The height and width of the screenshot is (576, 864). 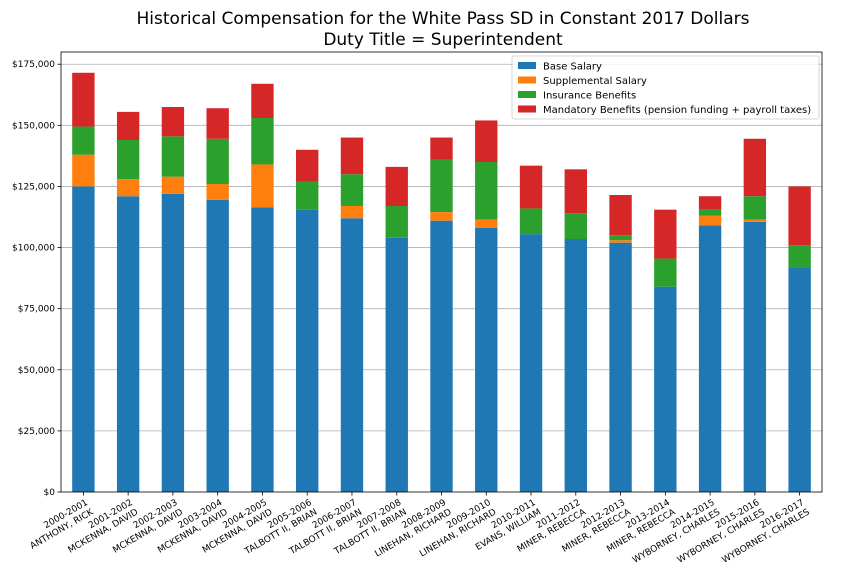 I want to click on legend-label: Insurance Benefits, so click(x=589, y=96).